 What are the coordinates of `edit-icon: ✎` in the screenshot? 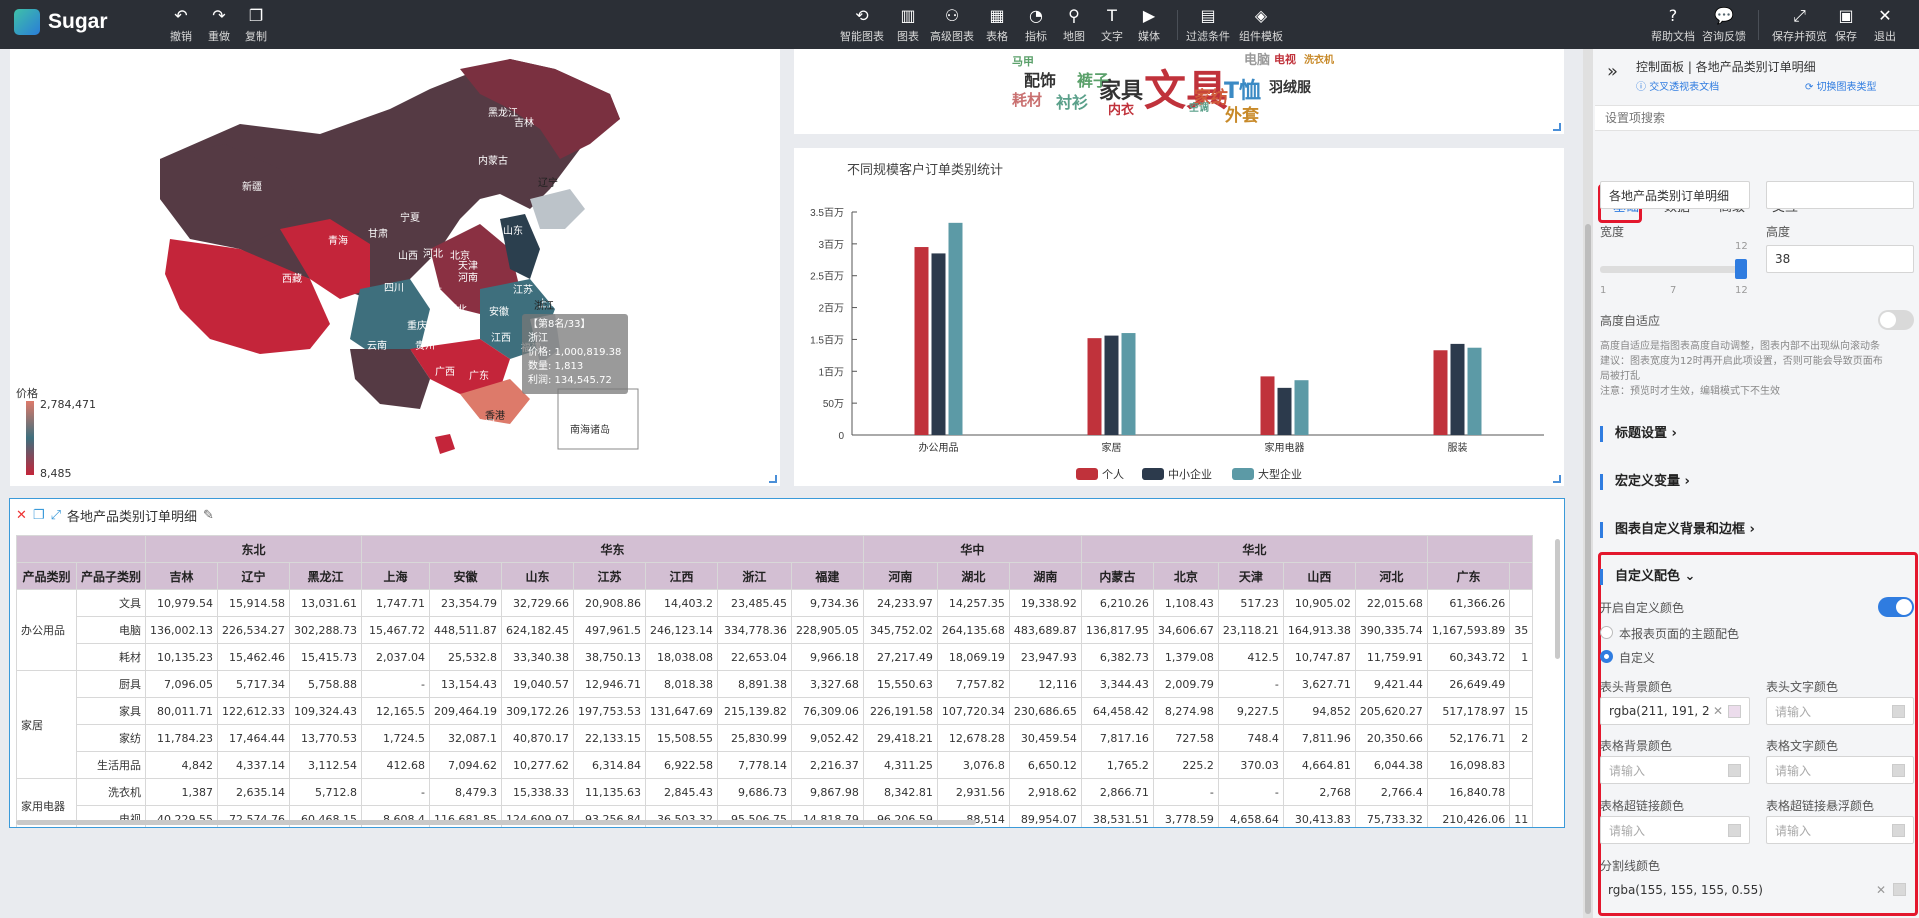 It's located at (208, 515).